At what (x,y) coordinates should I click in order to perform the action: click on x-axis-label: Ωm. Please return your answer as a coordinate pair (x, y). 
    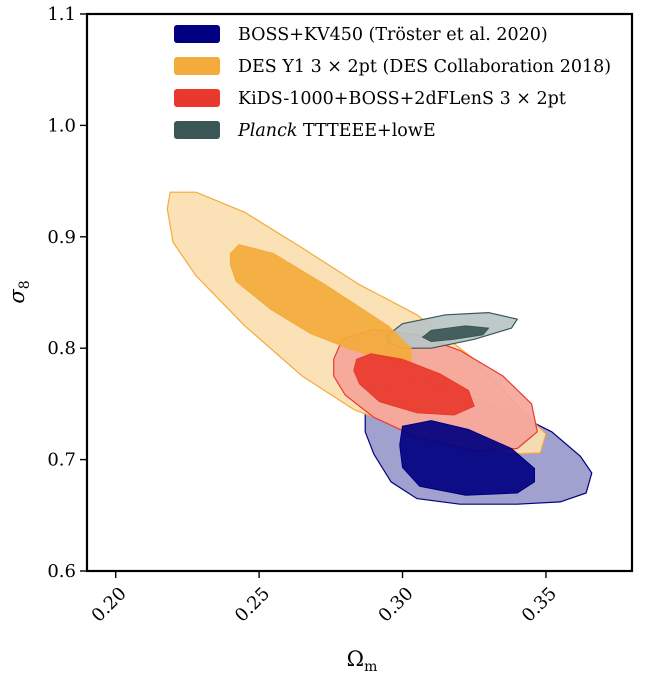
    Looking at the image, I should click on (362, 661).